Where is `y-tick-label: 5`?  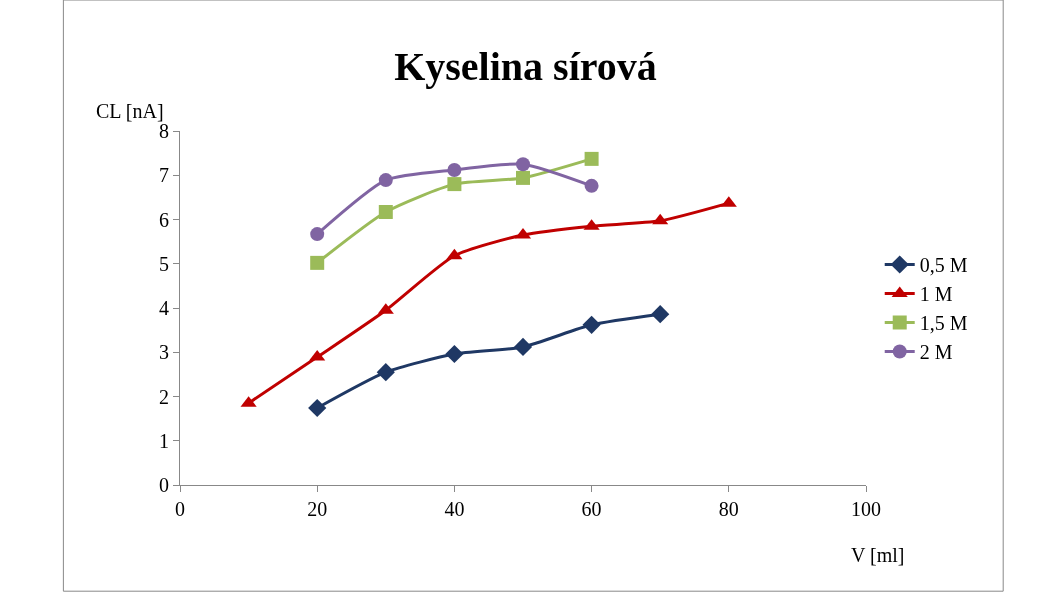
y-tick-label: 5 is located at coordinates (164, 263).